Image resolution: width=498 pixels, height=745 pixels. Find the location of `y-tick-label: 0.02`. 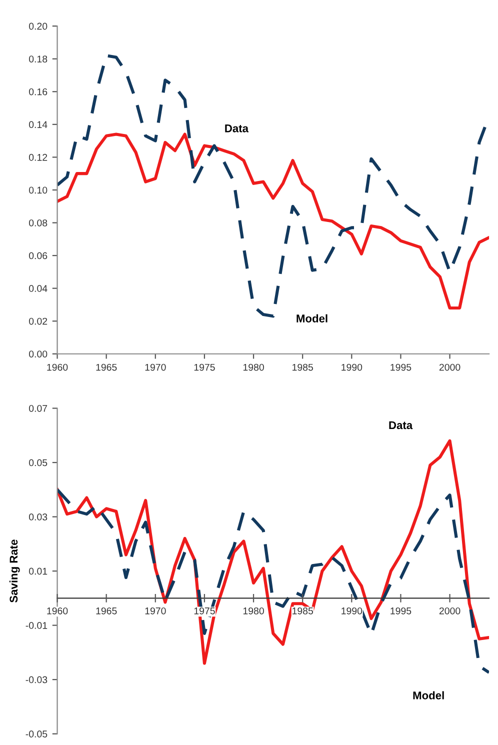

y-tick-label: 0.02 is located at coordinates (38, 321).